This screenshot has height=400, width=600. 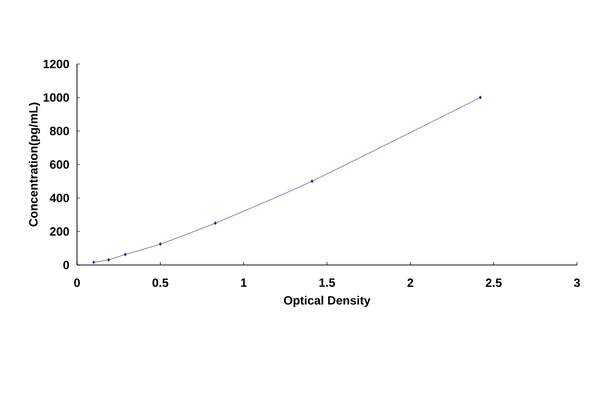 What do you see at coordinates (56, 97) in the screenshot?
I see `y-tick-label: 1000` at bounding box center [56, 97].